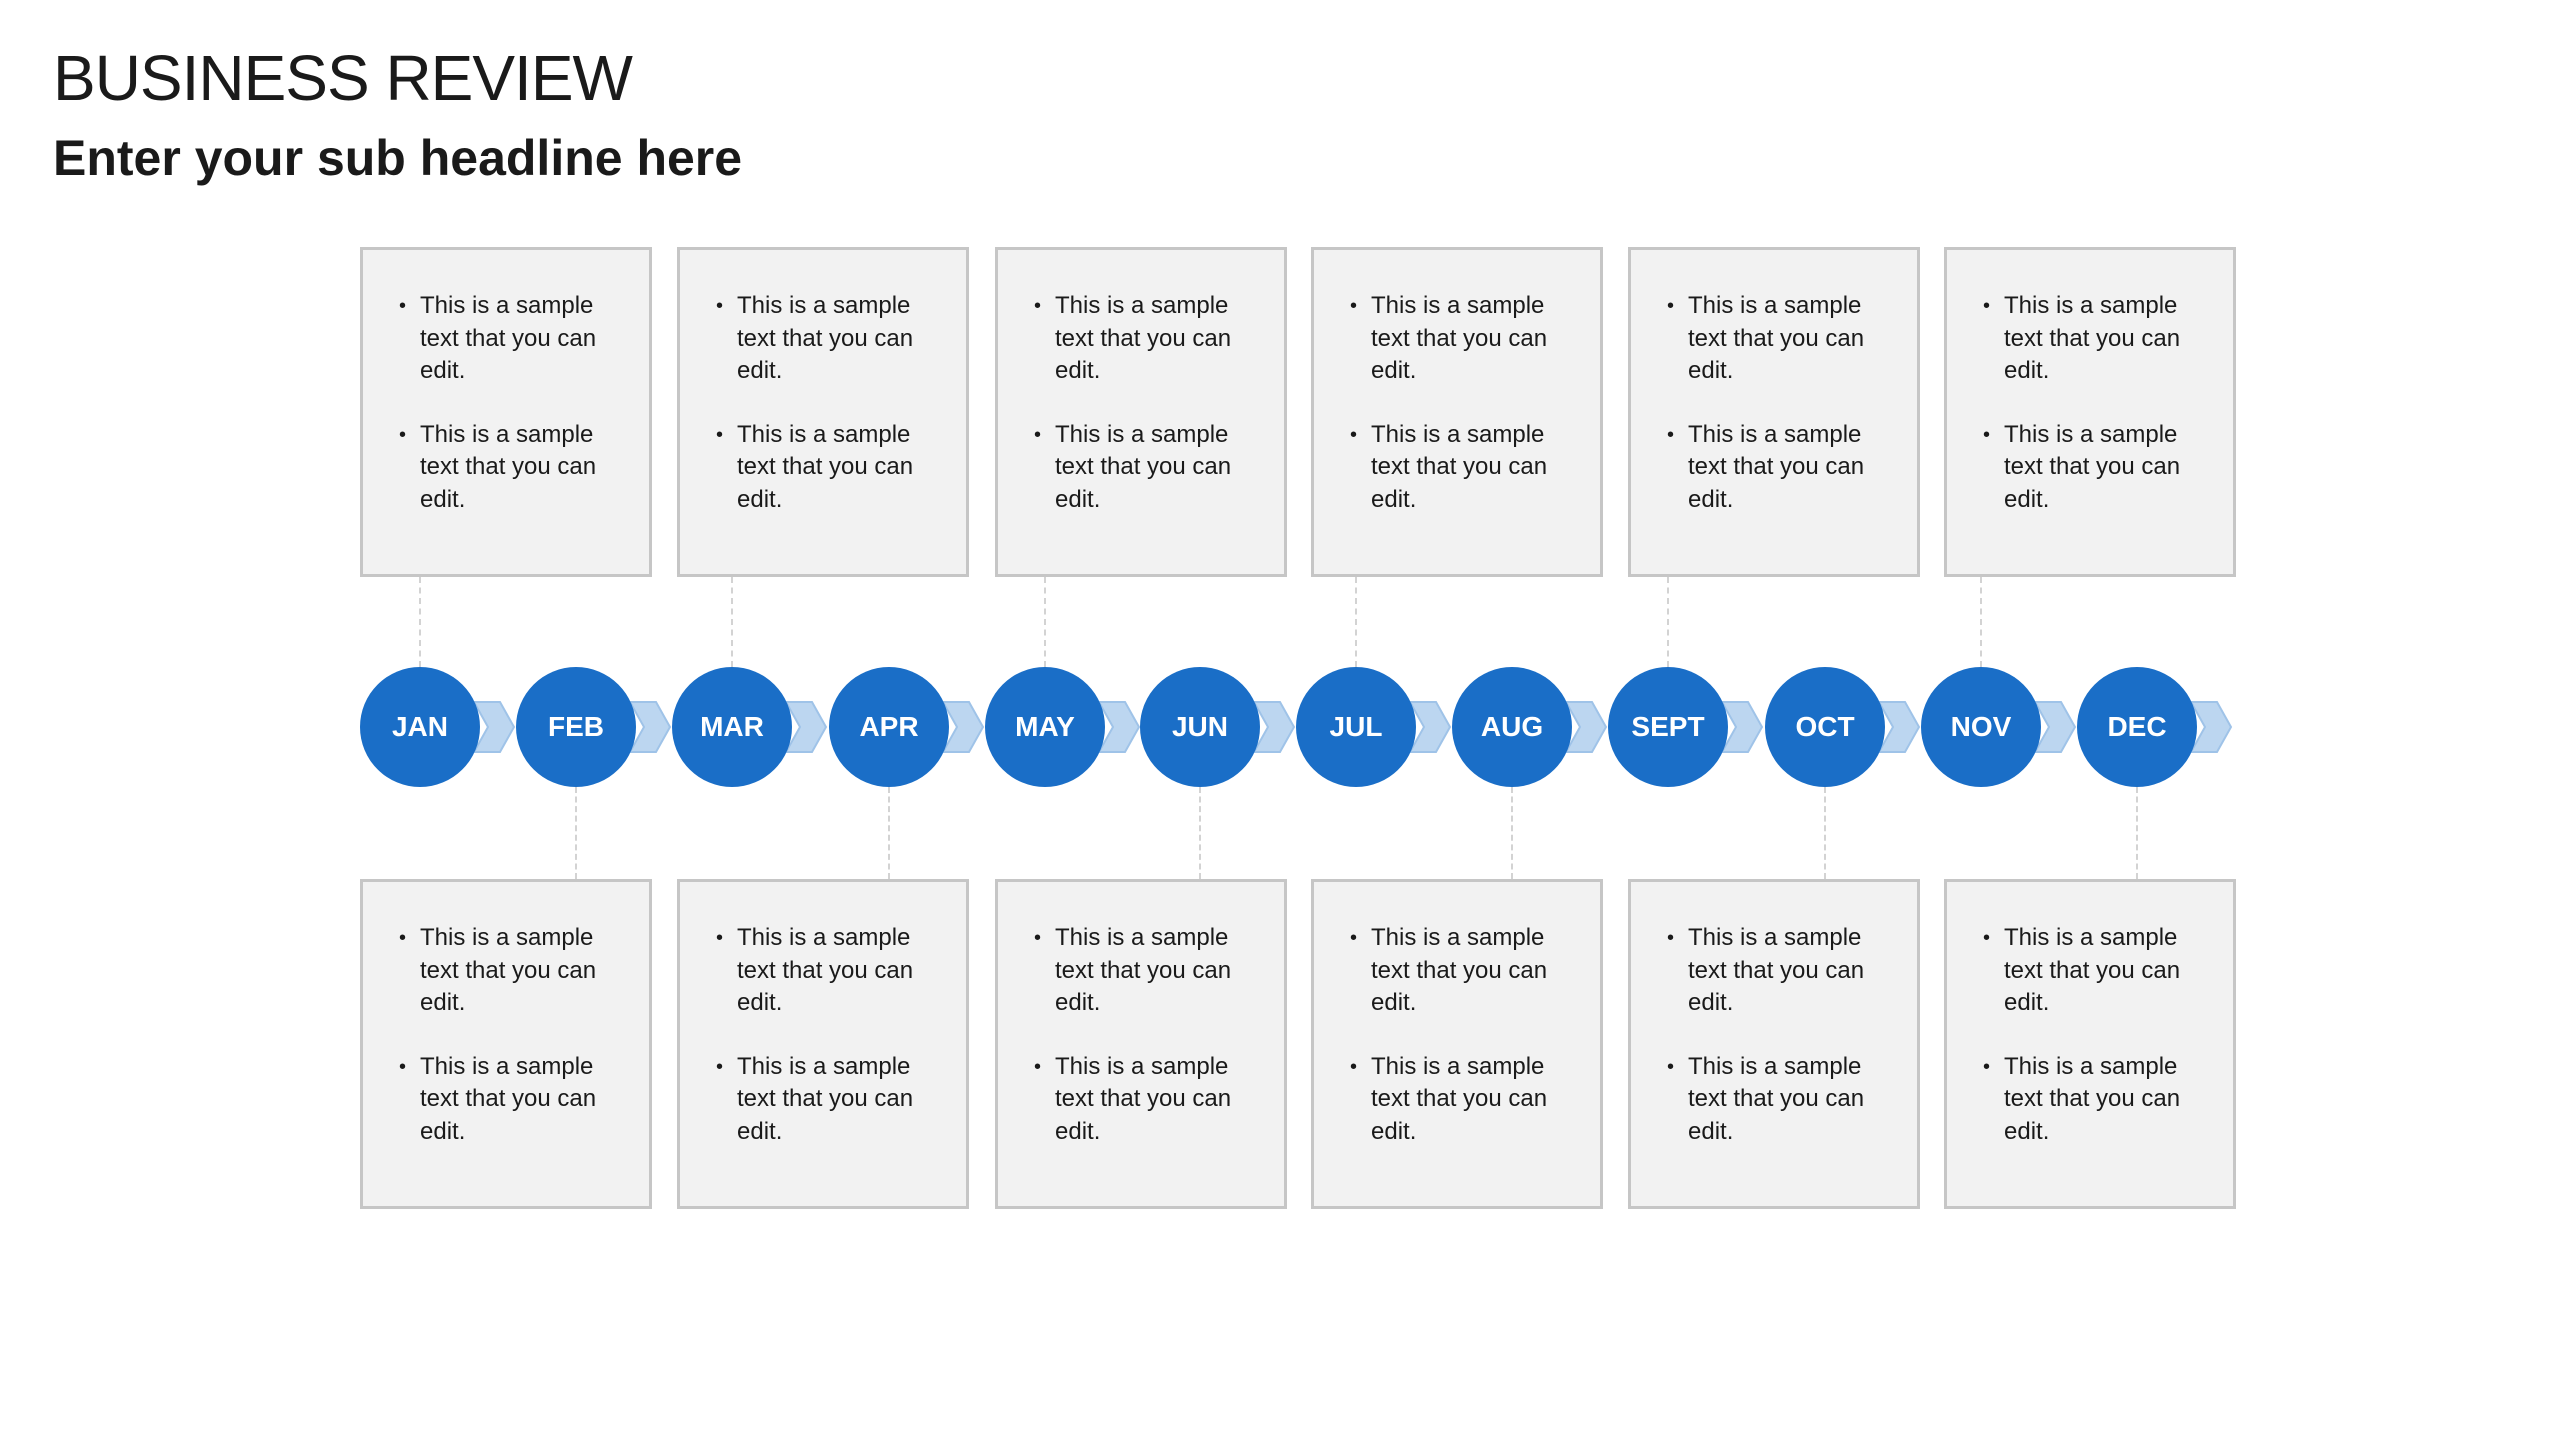  I want to click on page-title: BUSINESS REVIEW, so click(343, 78).